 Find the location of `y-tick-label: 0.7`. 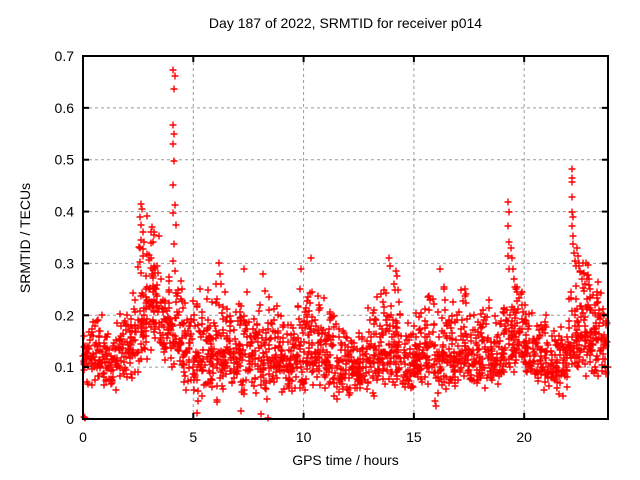

y-tick-label: 0.7 is located at coordinates (65, 56).